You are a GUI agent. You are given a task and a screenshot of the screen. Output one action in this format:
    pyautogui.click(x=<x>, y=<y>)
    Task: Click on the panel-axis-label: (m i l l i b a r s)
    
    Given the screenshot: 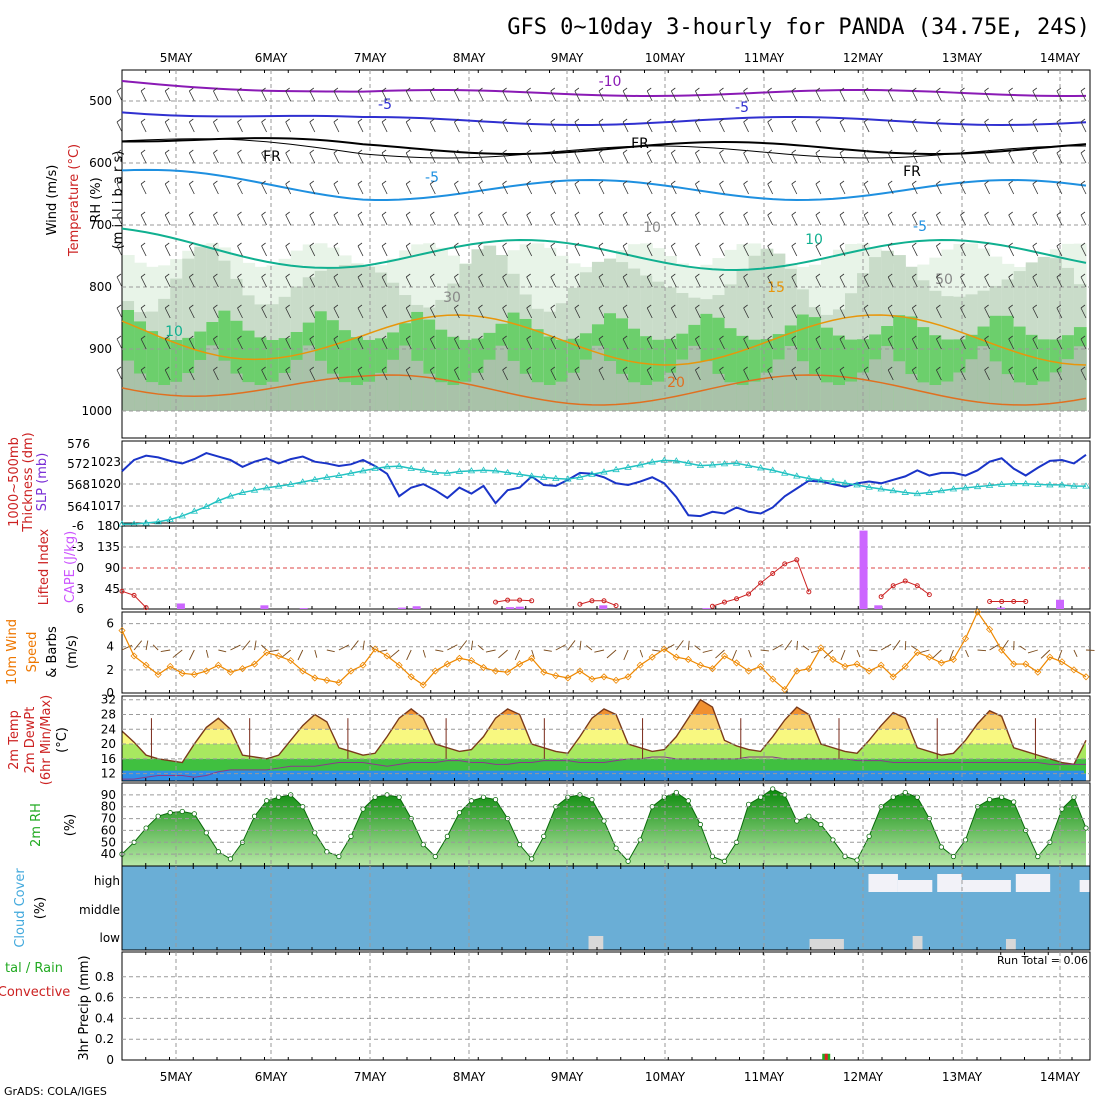 What is the action you would take?
    pyautogui.click(x=118, y=200)
    